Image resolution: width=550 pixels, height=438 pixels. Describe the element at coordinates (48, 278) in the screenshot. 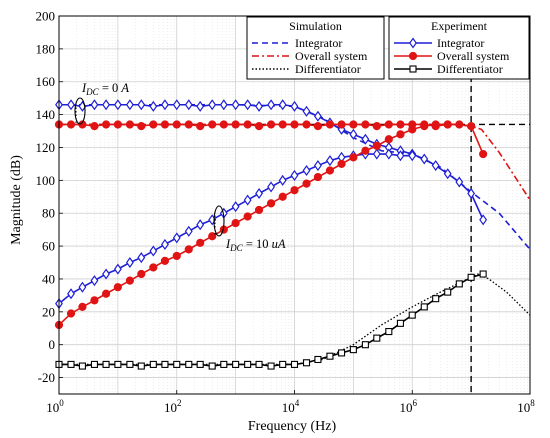

I see `y-tick-label: 40` at that location.